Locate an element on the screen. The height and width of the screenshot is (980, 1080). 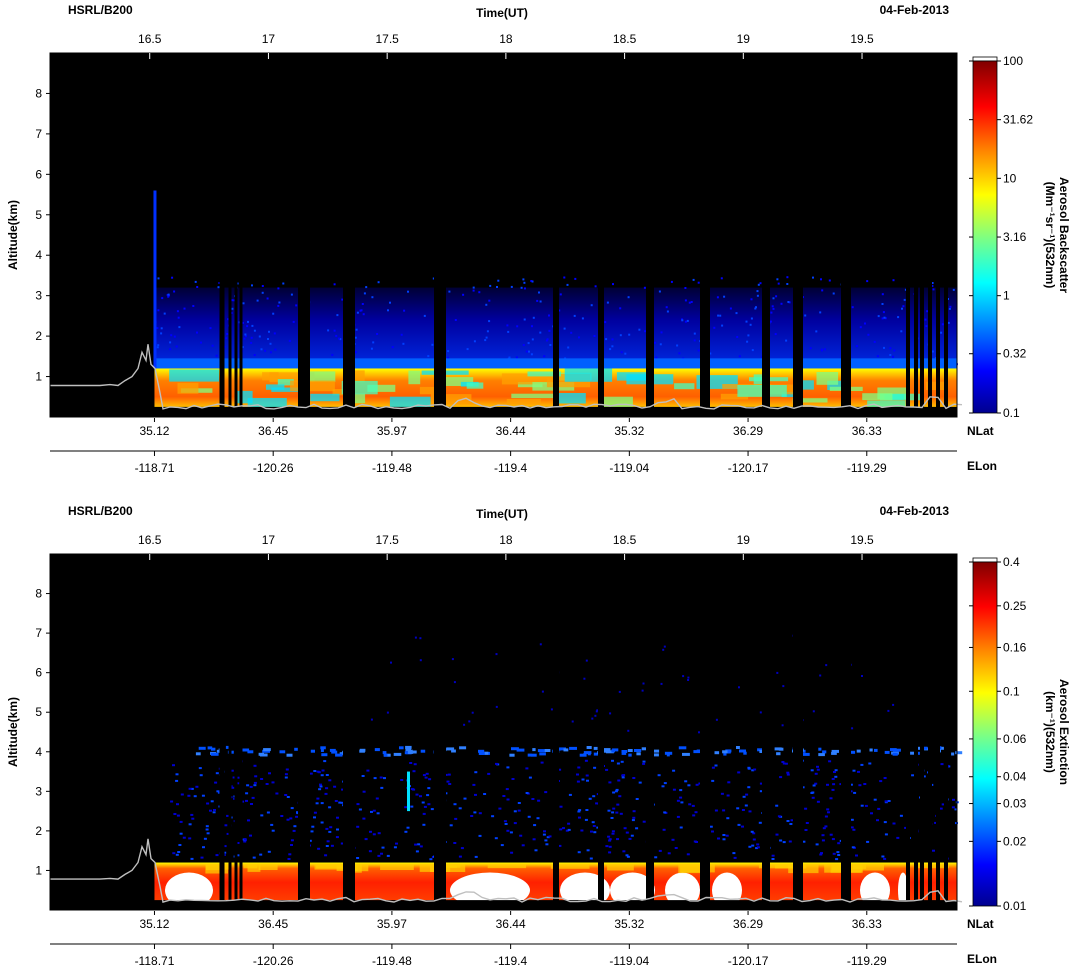
longitude-tick-label: -119.48 is located at coordinates (392, 468).